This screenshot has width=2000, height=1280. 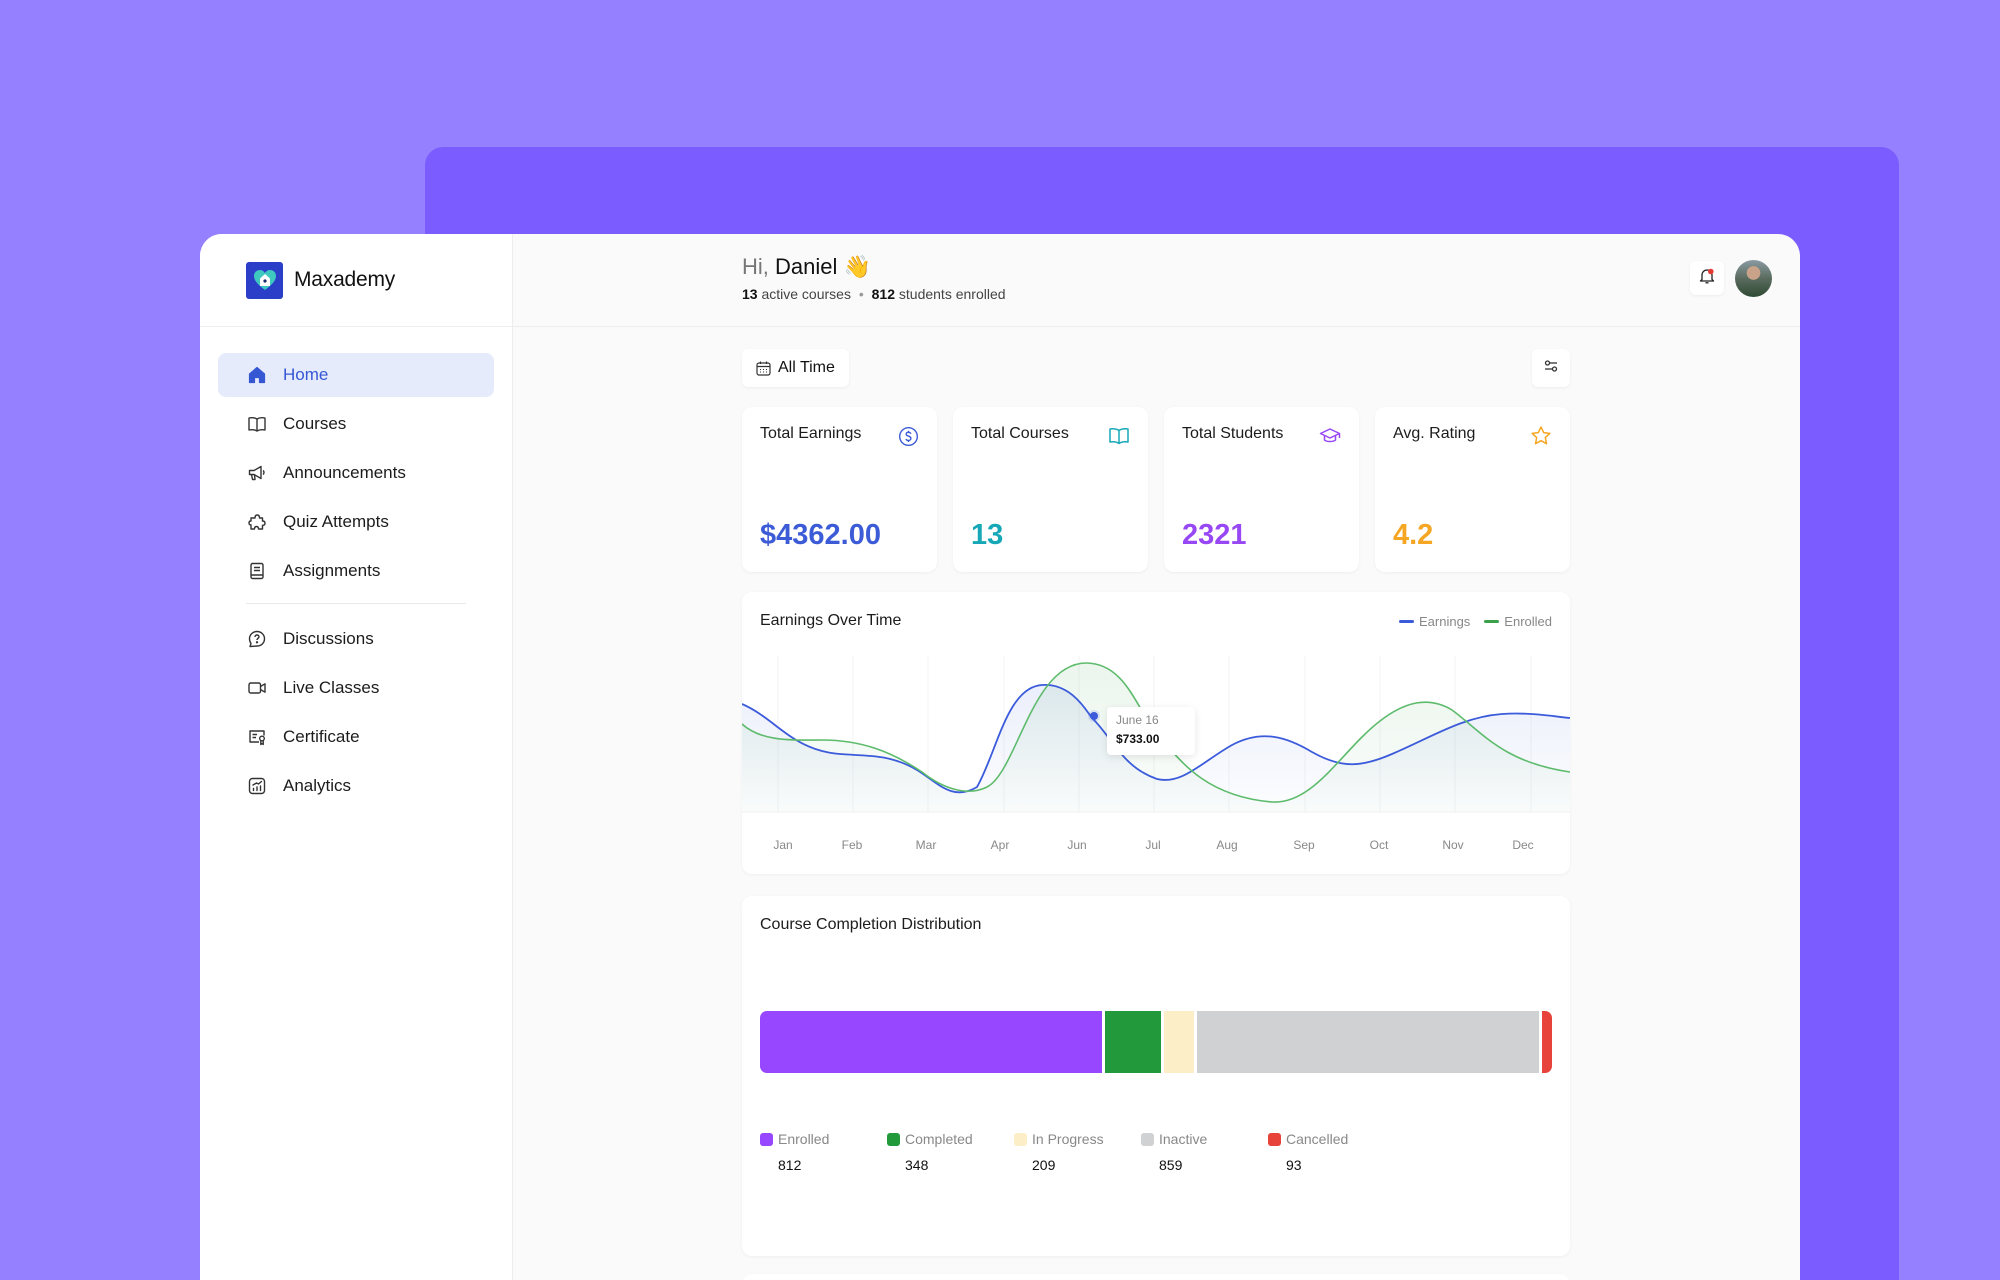 I want to click on segment-cancelled, so click(x=1547, y=1042).